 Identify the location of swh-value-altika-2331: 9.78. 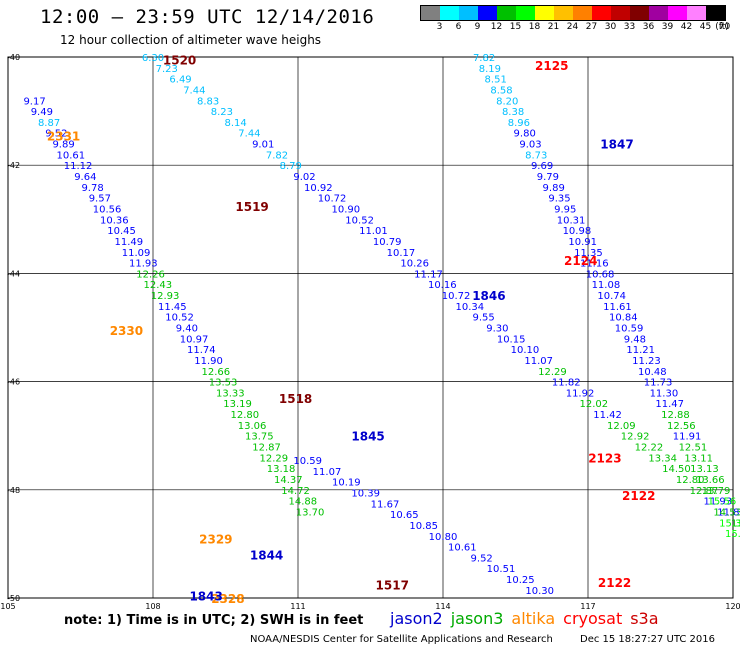
(92, 188).